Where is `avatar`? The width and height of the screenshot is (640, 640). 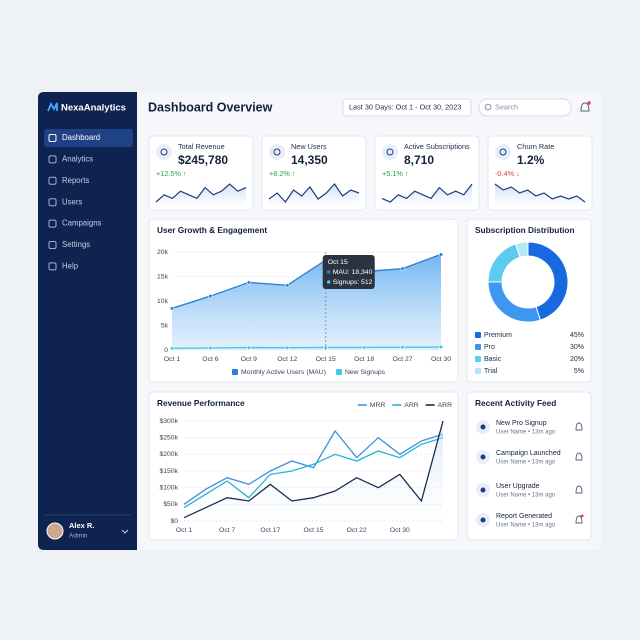
avatar is located at coordinates (55, 531).